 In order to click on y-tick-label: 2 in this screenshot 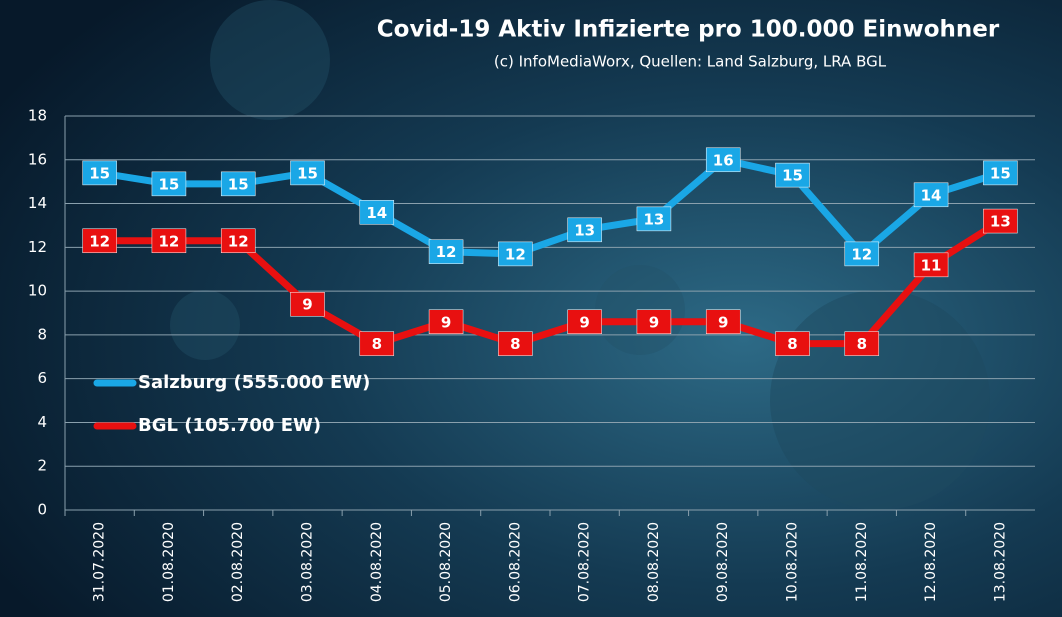, I will do `click(42, 466)`.